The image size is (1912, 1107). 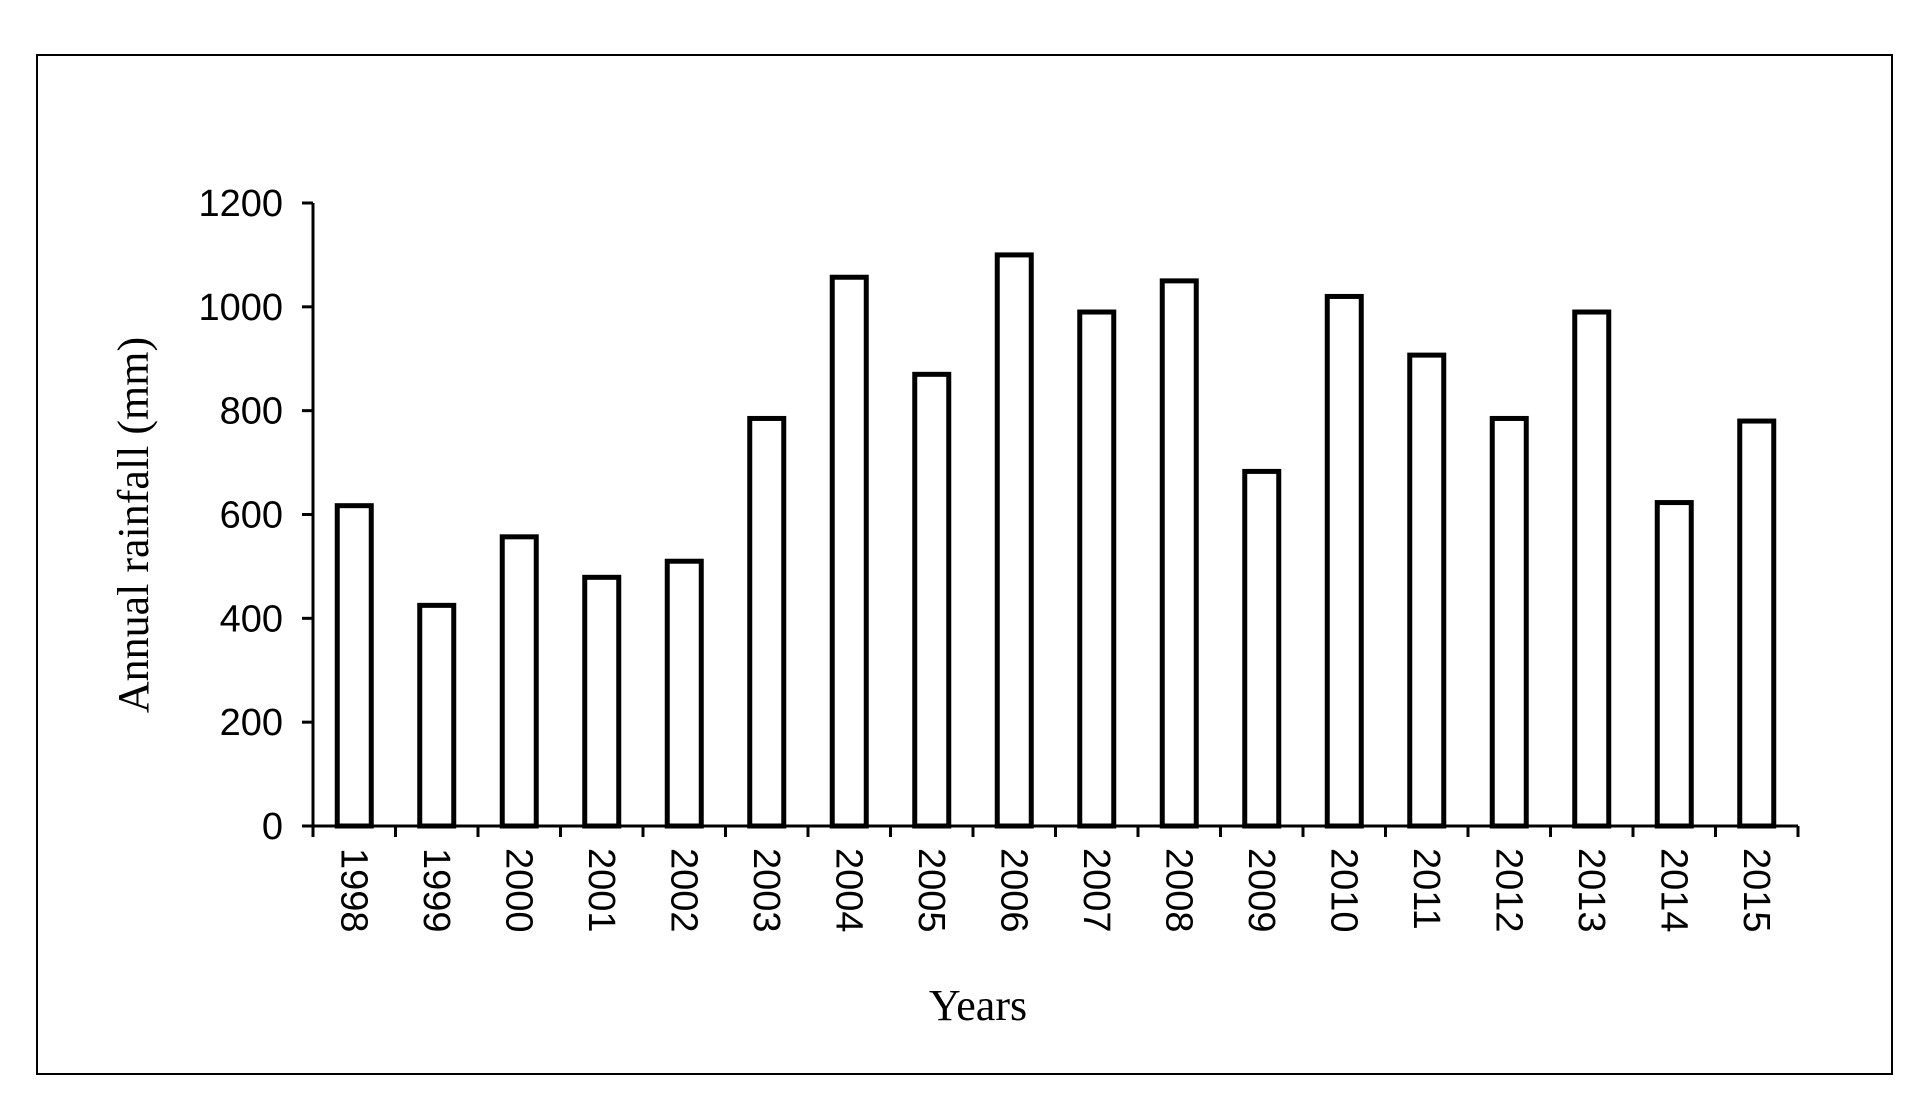 What do you see at coordinates (251, 516) in the screenshot?
I see `y-tick-label-3: 600` at bounding box center [251, 516].